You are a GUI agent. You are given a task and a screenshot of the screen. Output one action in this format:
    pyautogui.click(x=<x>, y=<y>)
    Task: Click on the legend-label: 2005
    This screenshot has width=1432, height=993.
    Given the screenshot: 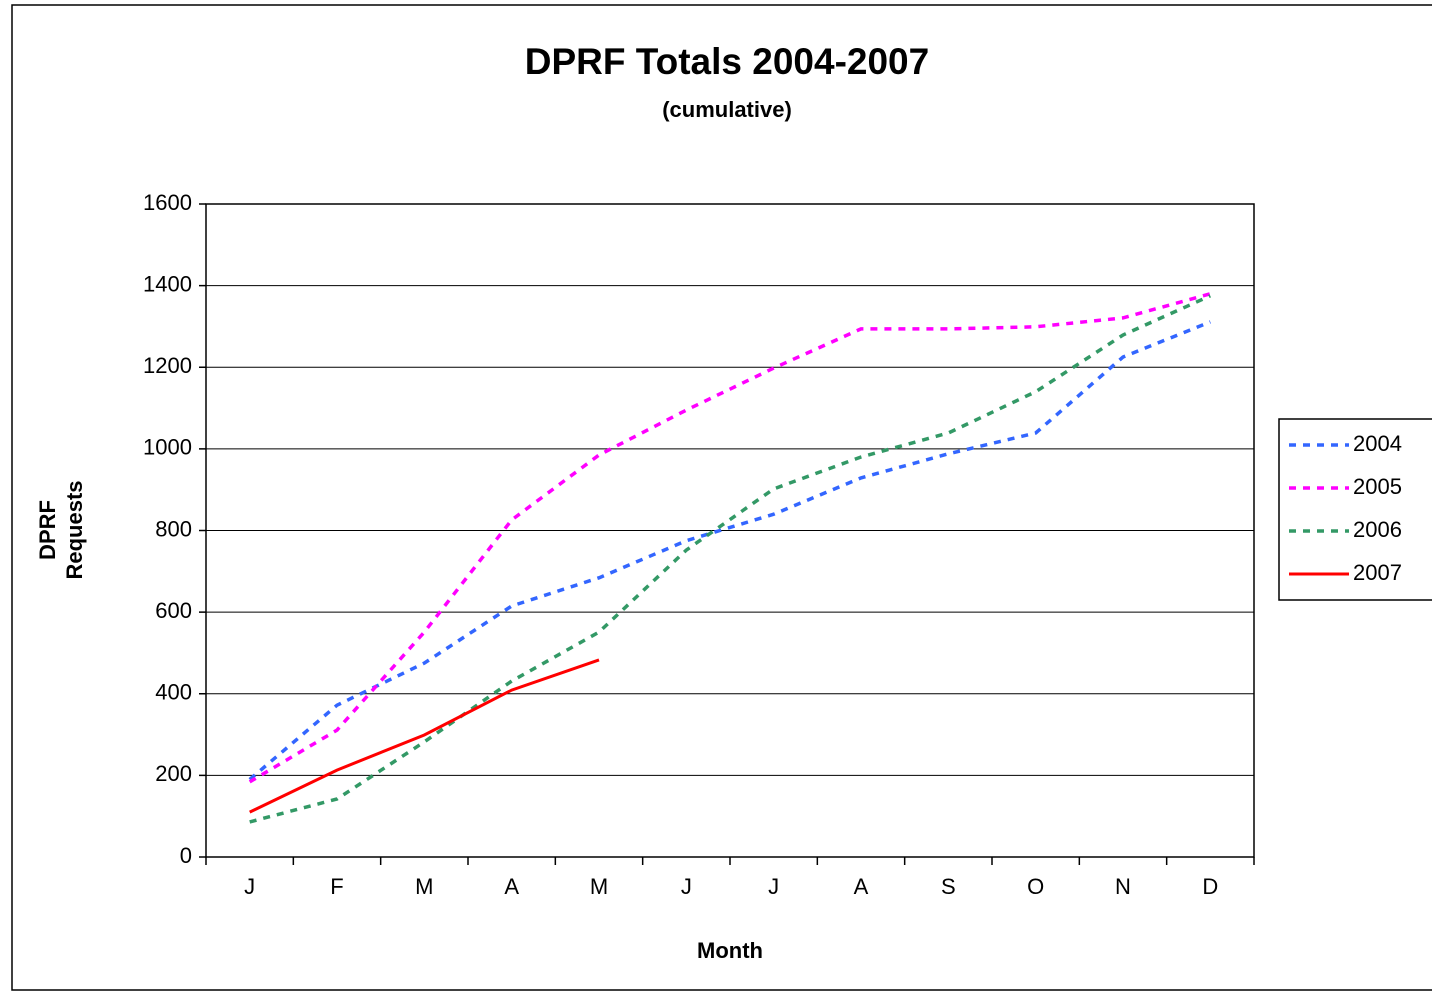 What is the action you would take?
    pyautogui.click(x=1377, y=486)
    